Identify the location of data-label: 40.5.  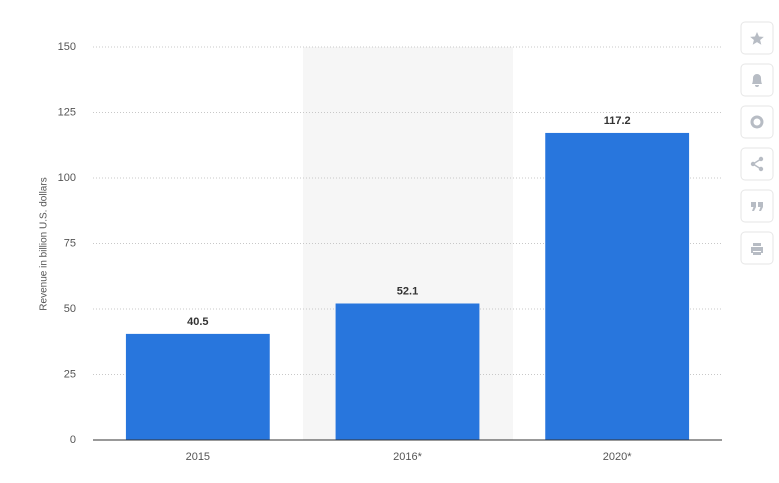
(197, 322).